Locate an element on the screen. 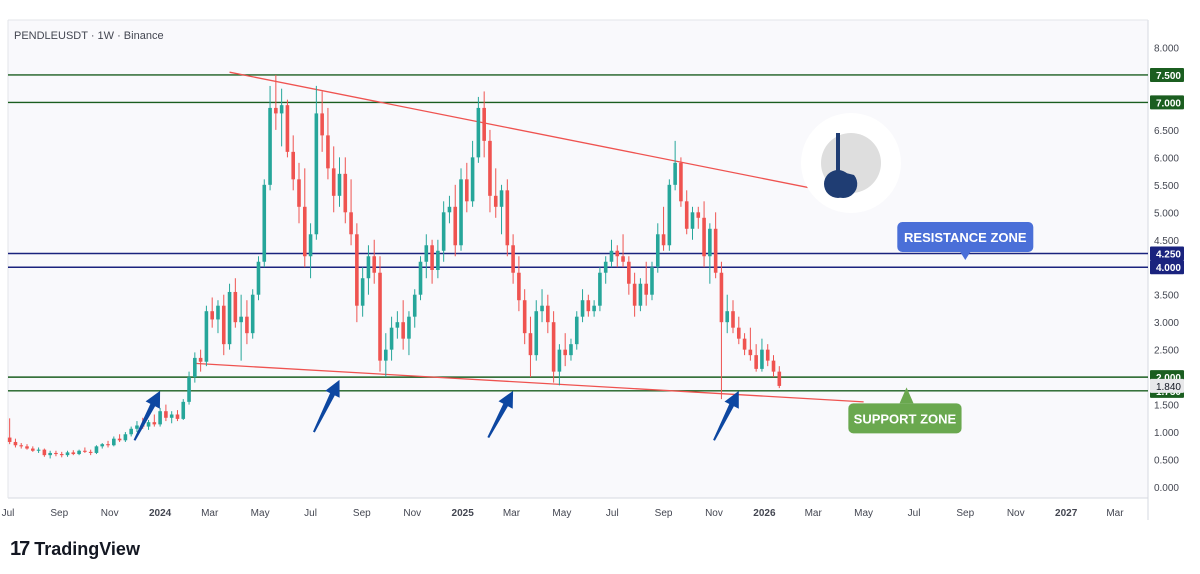 The width and height of the screenshot is (1200, 574). x-tick-label: Mar is located at coordinates (512, 513).